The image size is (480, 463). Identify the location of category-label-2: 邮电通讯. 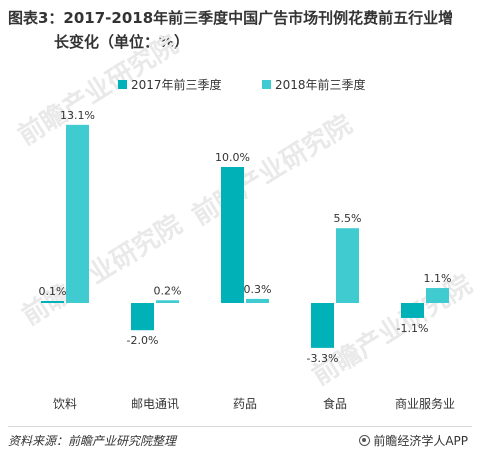
(155, 404).